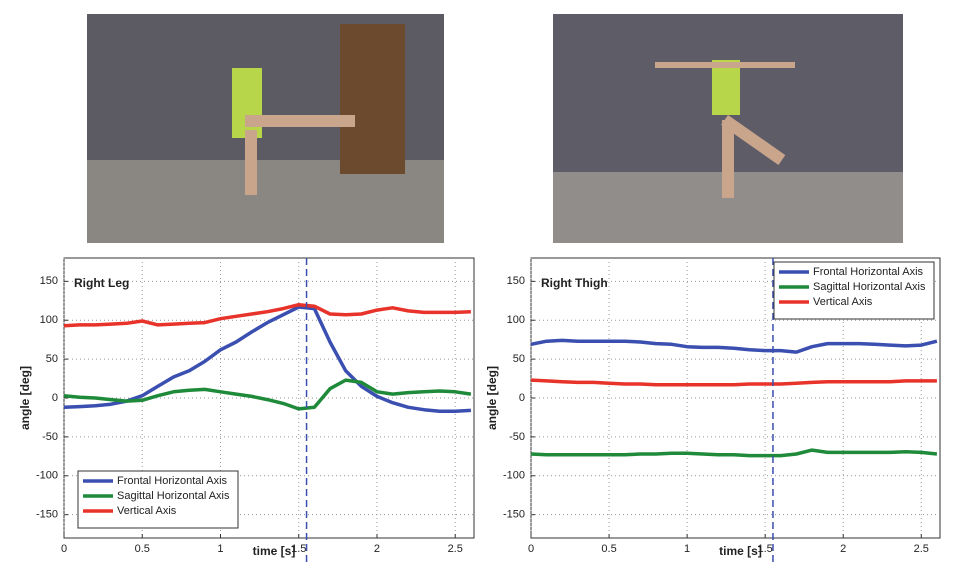 This screenshot has height=563, width=953. Describe the element at coordinates (574, 283) in the screenshot. I see `annotation: Right Thigh` at that location.